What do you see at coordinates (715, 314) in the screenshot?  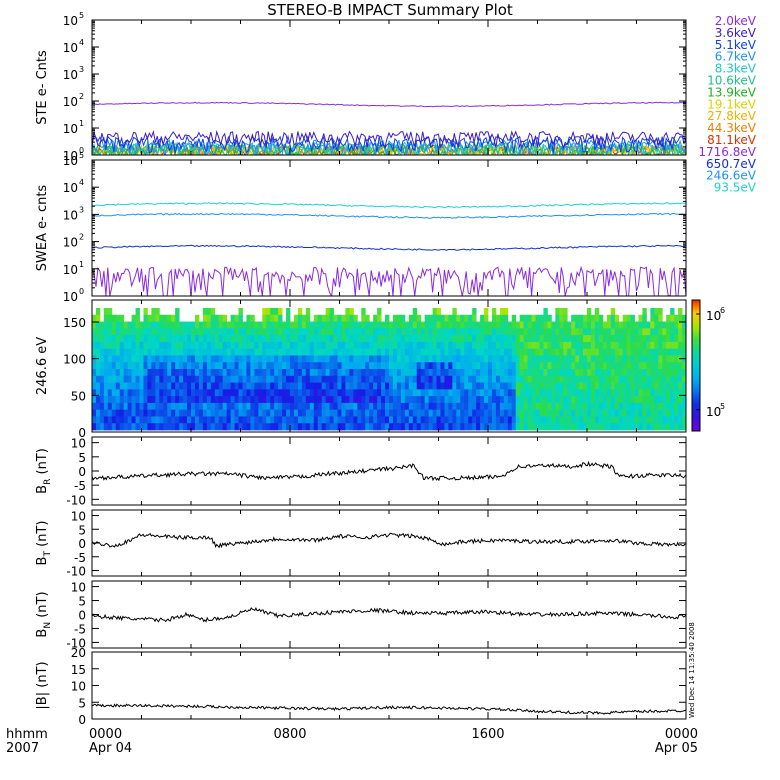 I see `colorbar-tick-label: 106` at bounding box center [715, 314].